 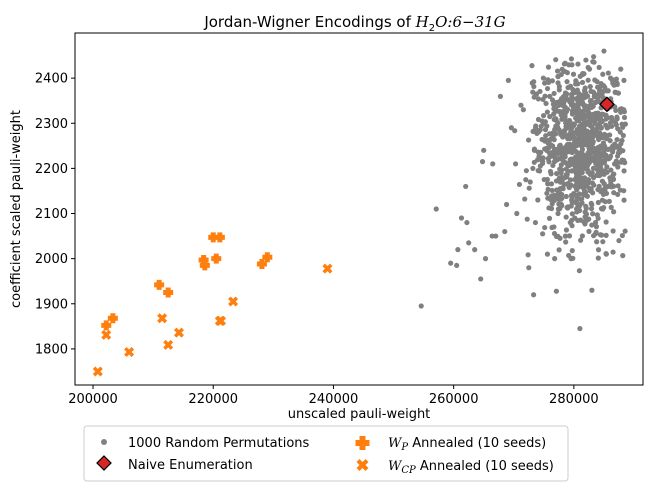 I want to click on naive-enumeration-point, so click(x=607, y=104).